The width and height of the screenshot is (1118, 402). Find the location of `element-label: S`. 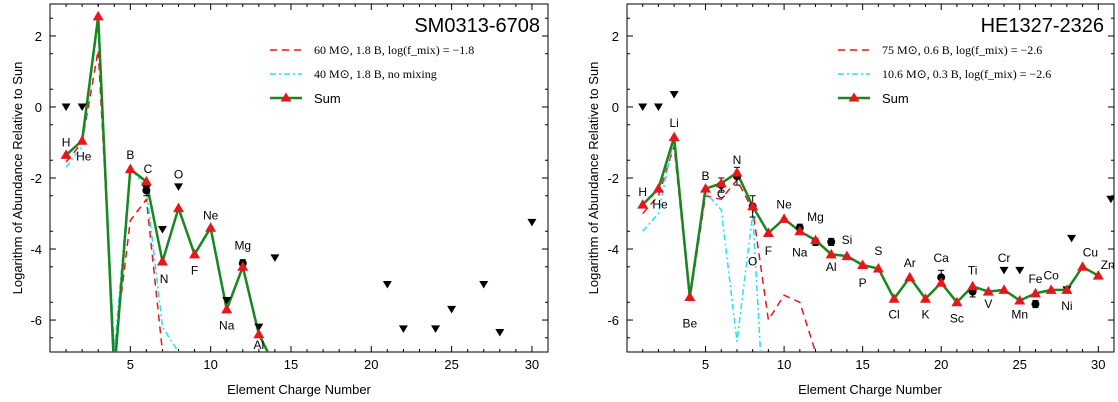

element-label: S is located at coordinates (878, 251).